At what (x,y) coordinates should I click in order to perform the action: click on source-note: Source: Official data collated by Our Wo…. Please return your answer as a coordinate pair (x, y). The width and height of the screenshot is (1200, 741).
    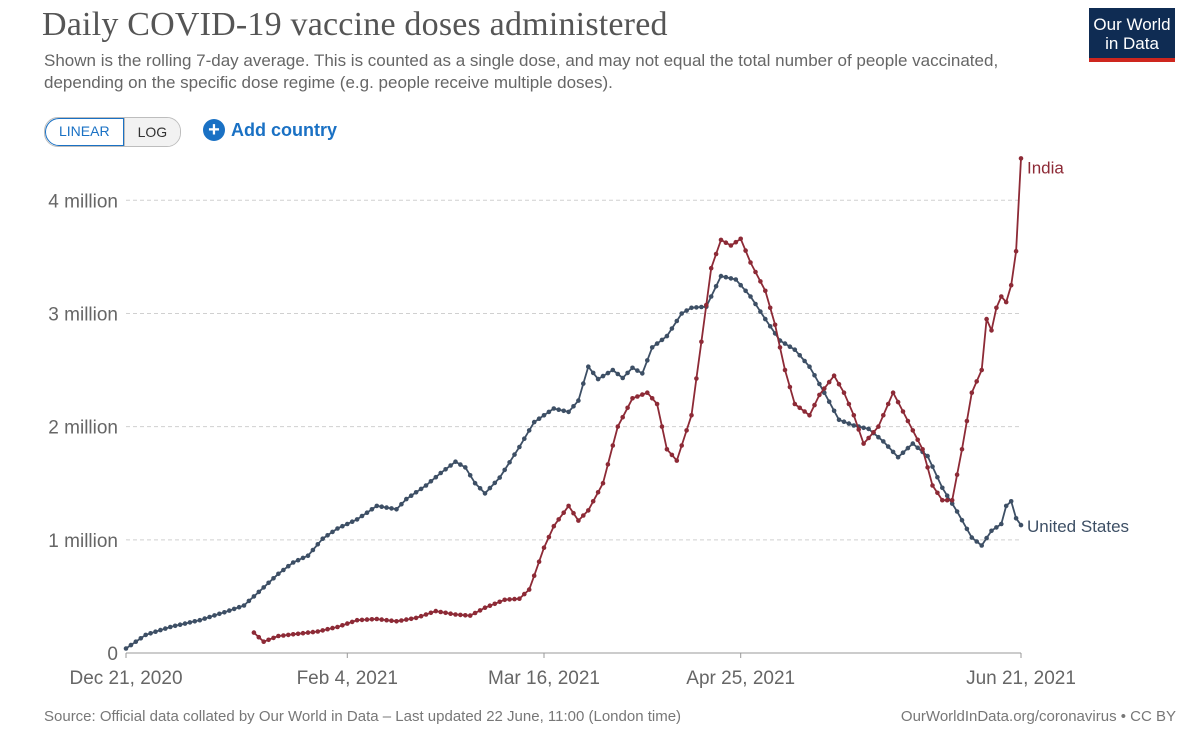
    Looking at the image, I should click on (363, 716).